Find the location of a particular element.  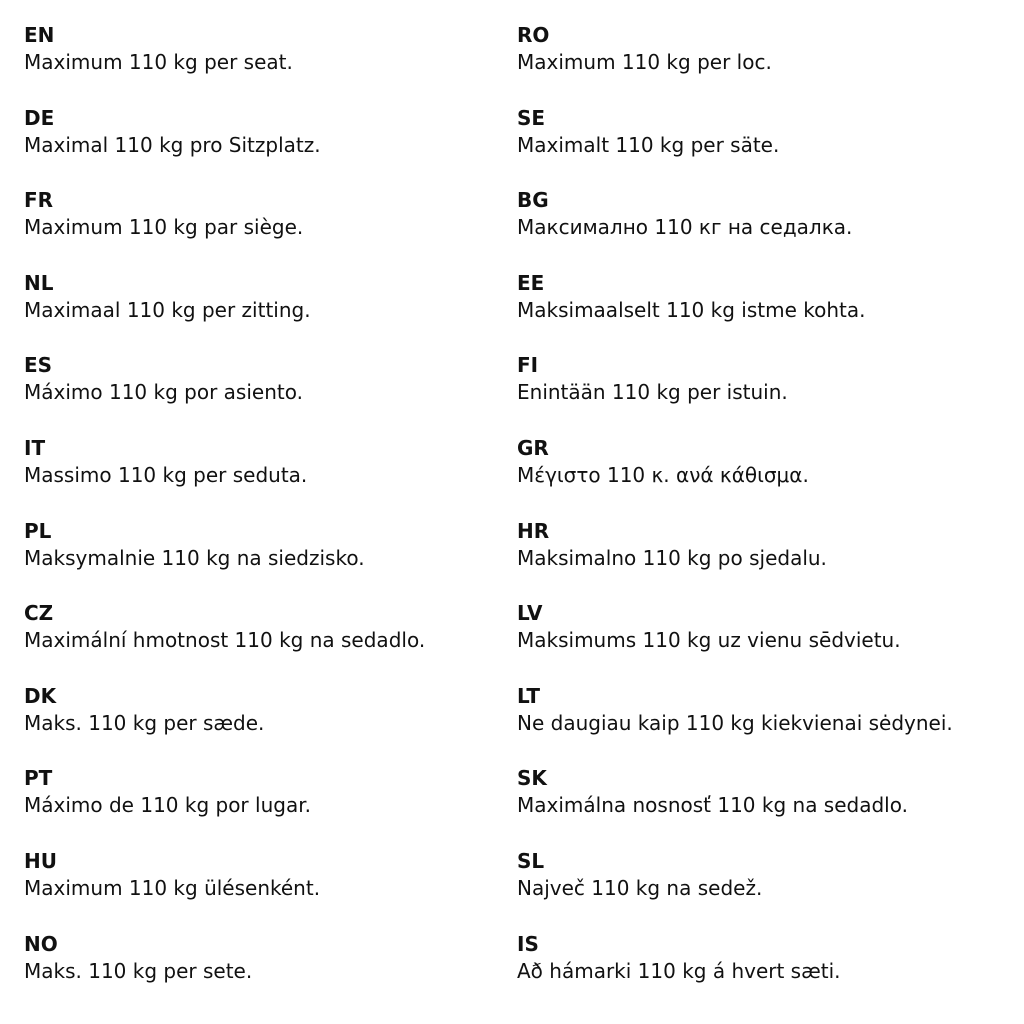

language-code: LV is located at coordinates (530, 613).